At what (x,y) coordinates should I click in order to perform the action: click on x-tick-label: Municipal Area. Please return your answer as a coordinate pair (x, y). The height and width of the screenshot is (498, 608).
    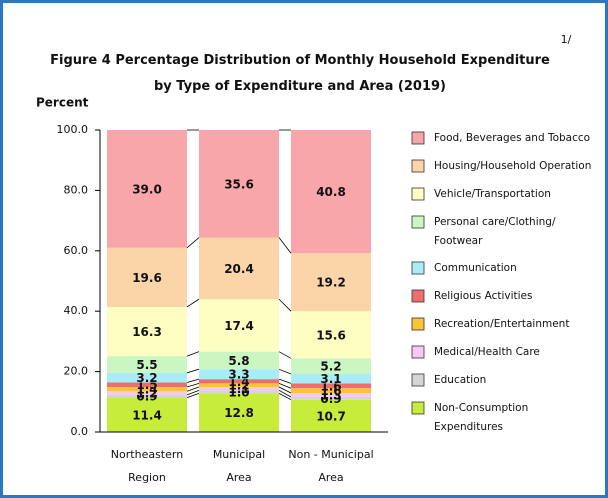
    Looking at the image, I should click on (239, 466).